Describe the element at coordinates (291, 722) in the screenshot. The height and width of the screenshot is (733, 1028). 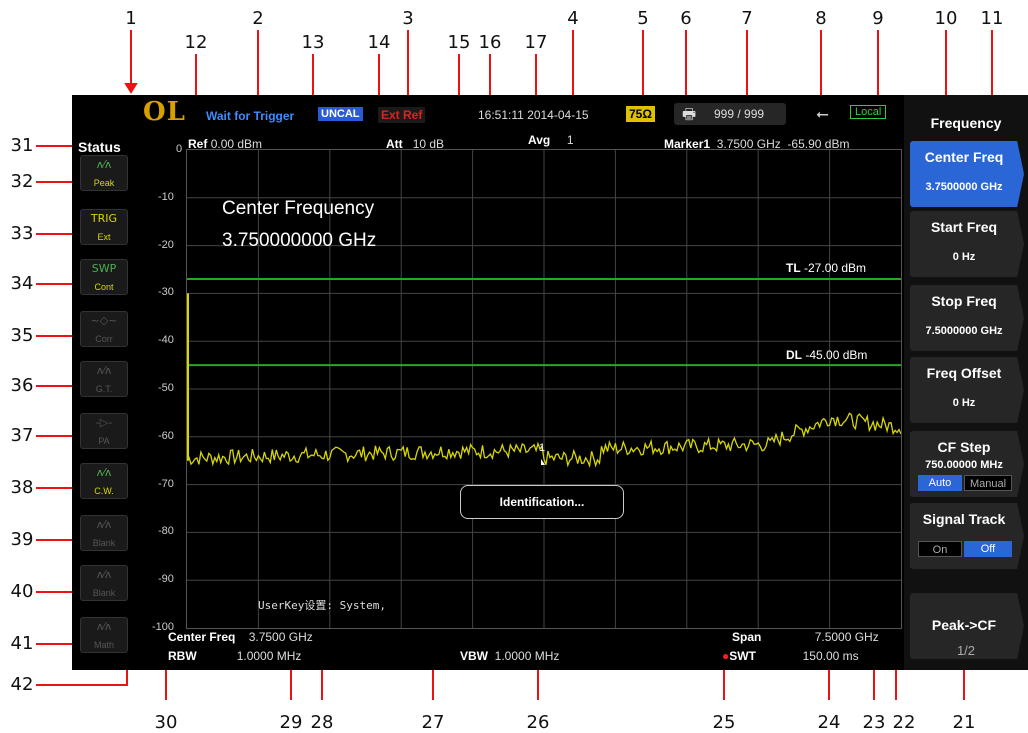
I see `callout-number: 29` at that location.